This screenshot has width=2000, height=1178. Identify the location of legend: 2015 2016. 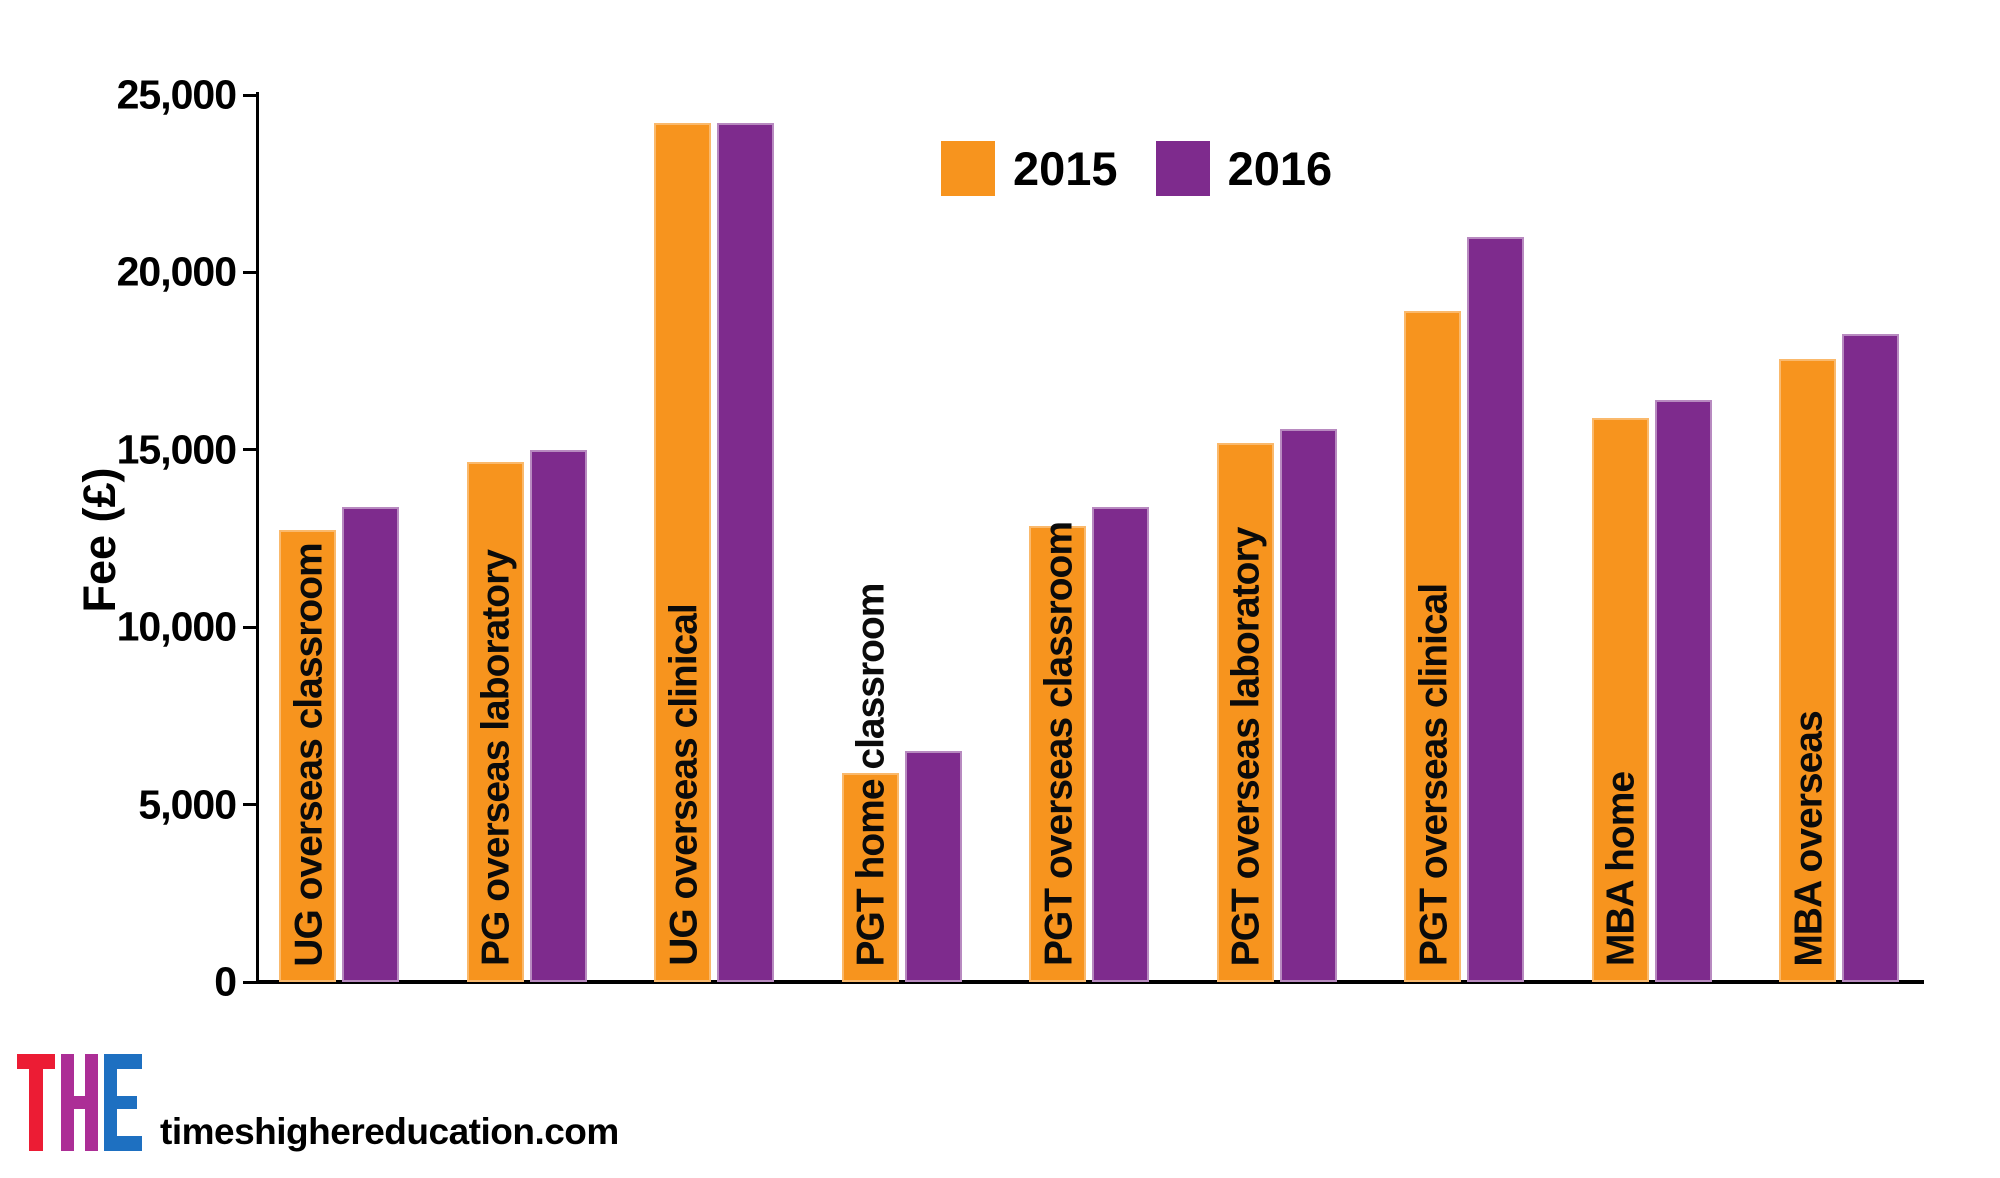
(1155, 168).